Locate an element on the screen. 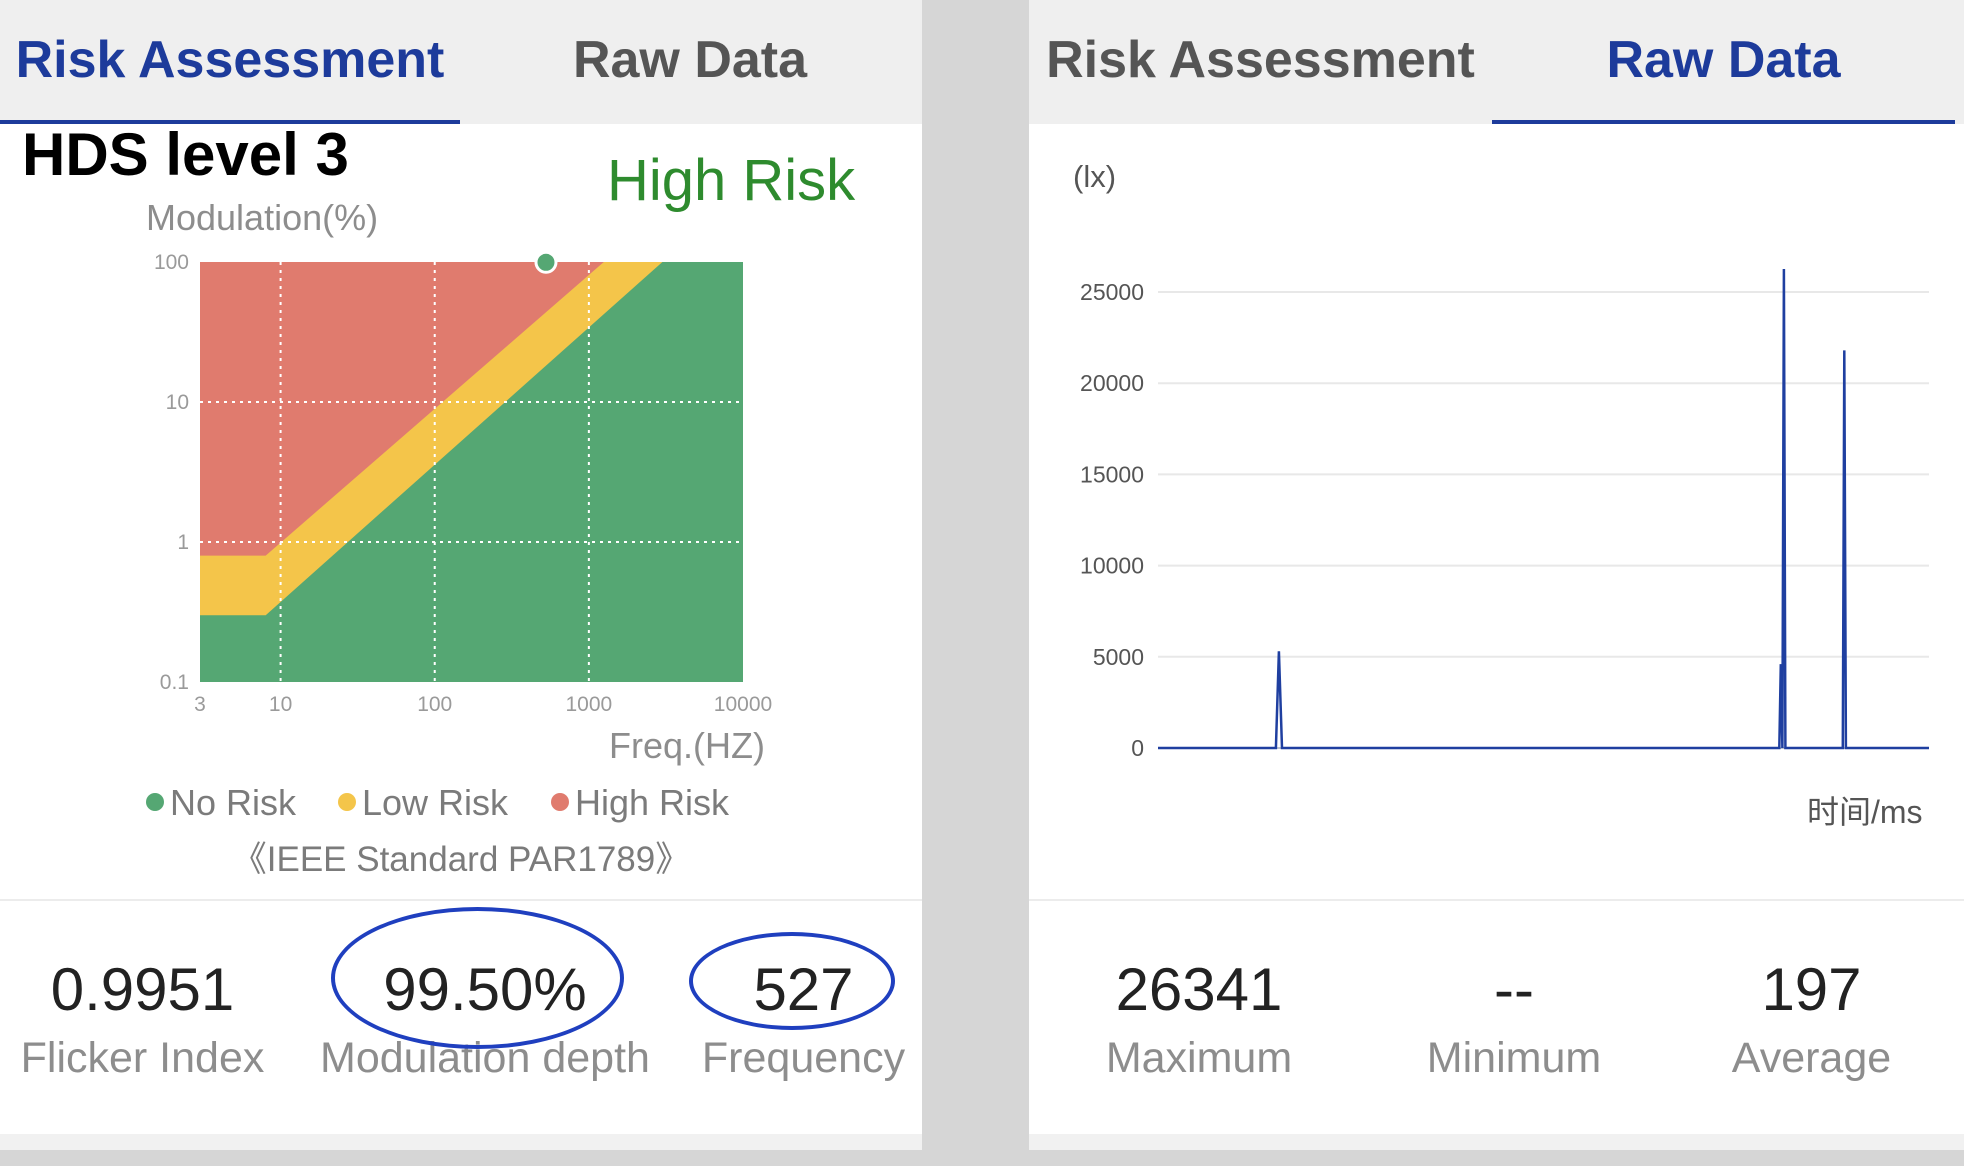 The image size is (1964, 1166). axis-ticks: 3 10 100 1000 10000 100 10 1 0.1 is located at coordinates (463, 483).